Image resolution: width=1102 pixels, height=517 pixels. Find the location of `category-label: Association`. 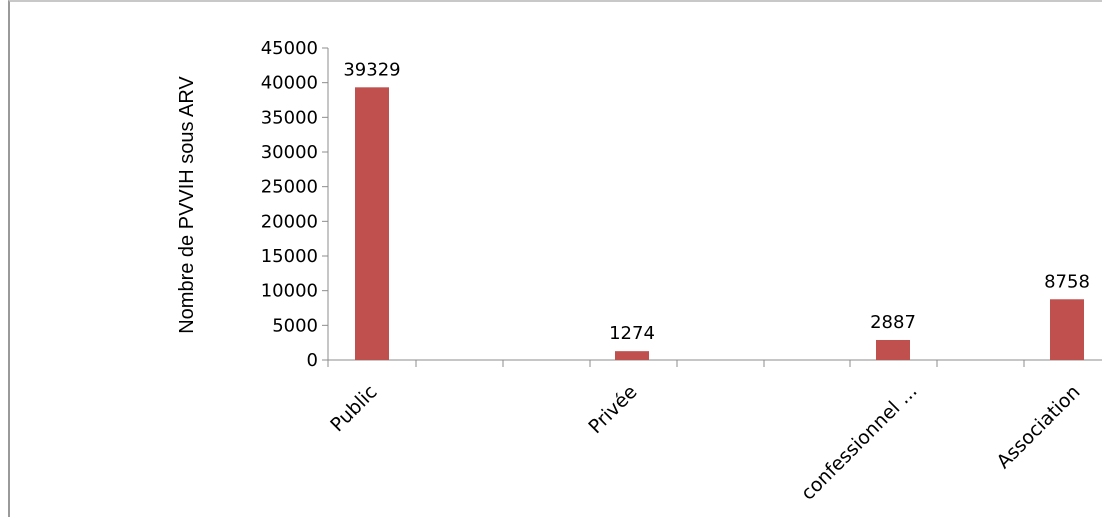

category-label: Association is located at coordinates (1038, 427).